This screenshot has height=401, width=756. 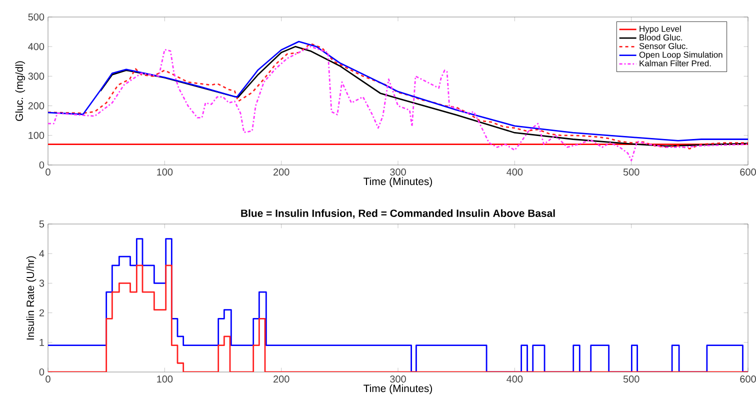 I want to click on y-tick-label: 1, so click(x=42, y=342).